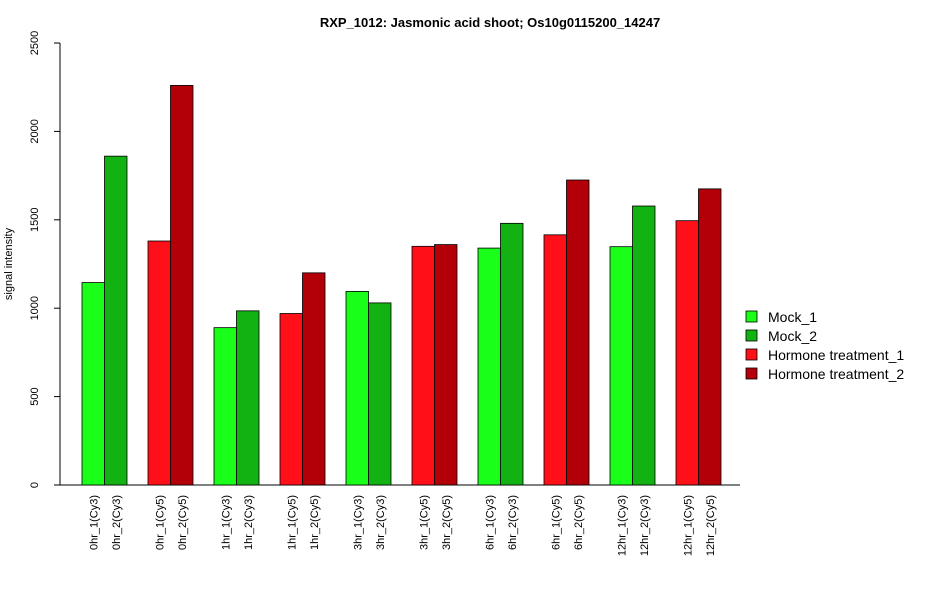  What do you see at coordinates (249, 522) in the screenshot?
I see `x-tick-label: 1hr_2(Cy3)` at bounding box center [249, 522].